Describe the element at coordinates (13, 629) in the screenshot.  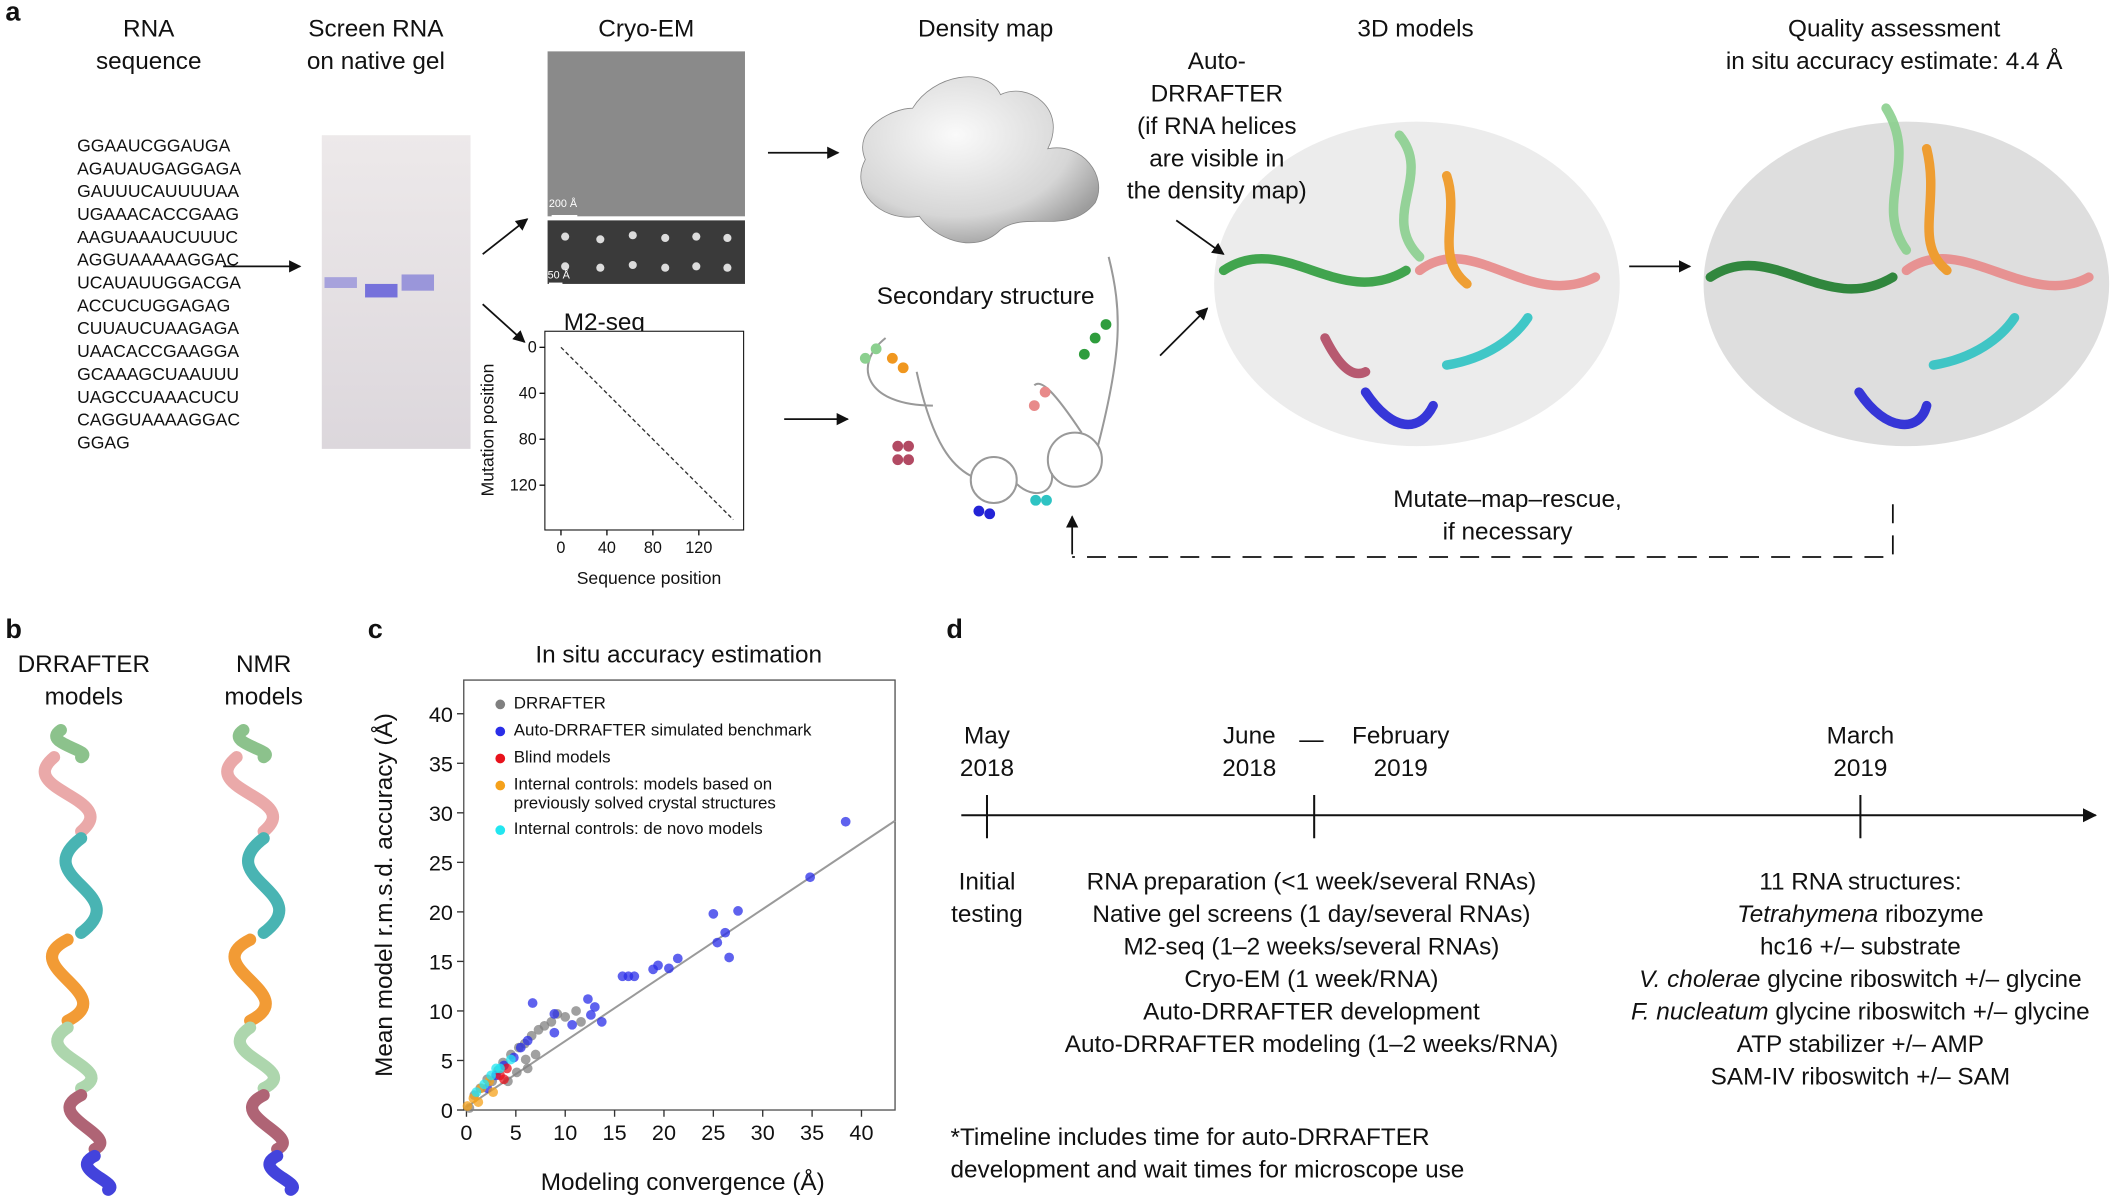
I see `panel-label: b` at that location.